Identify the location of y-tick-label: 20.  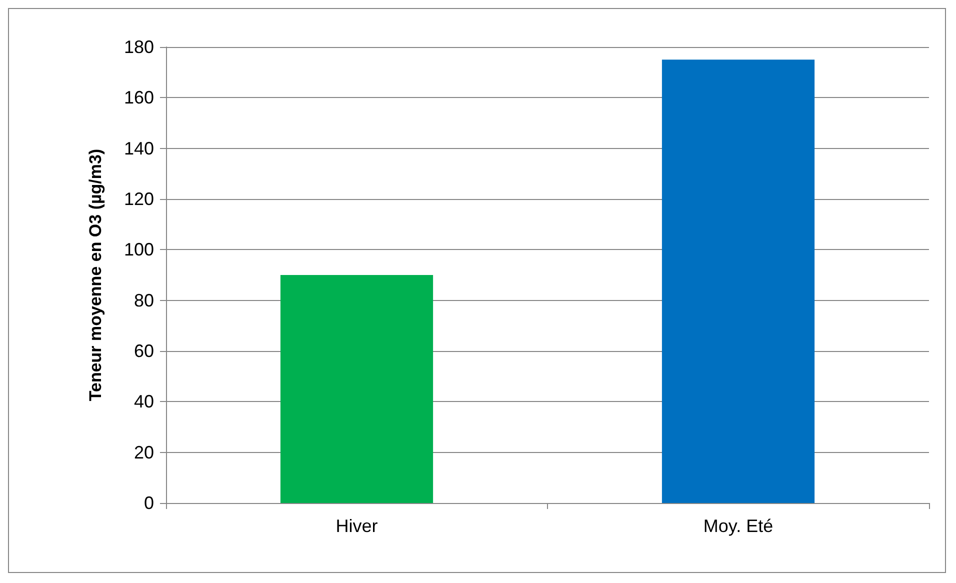
(144, 452).